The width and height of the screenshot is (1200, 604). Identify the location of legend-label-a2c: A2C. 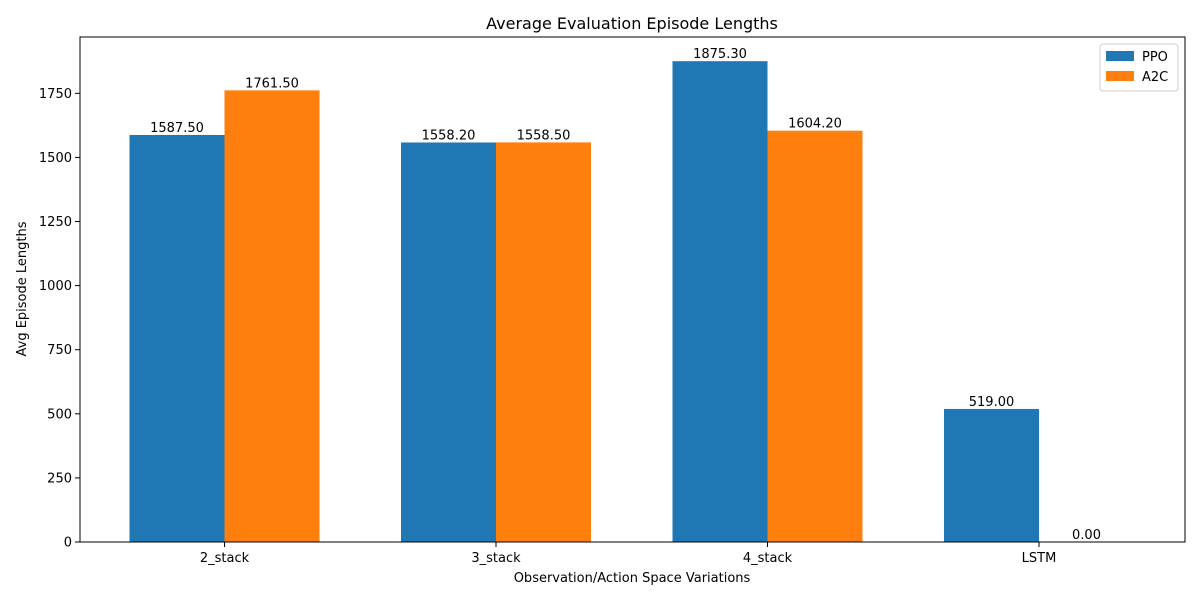
(1155, 77).